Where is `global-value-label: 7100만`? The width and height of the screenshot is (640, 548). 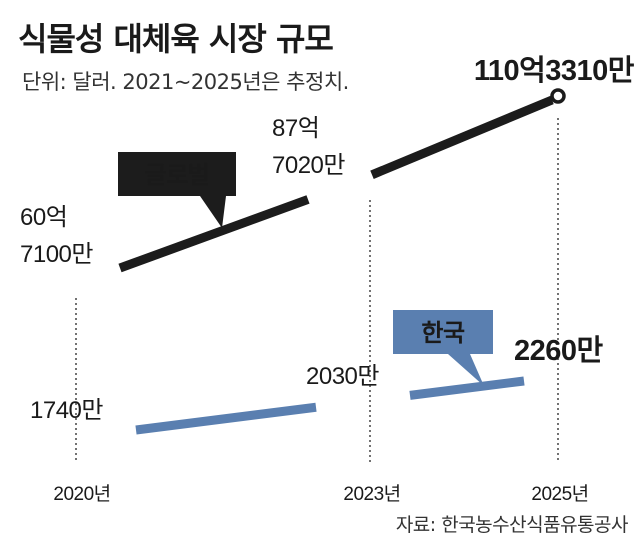 global-value-label: 7100만 is located at coordinates (56, 254).